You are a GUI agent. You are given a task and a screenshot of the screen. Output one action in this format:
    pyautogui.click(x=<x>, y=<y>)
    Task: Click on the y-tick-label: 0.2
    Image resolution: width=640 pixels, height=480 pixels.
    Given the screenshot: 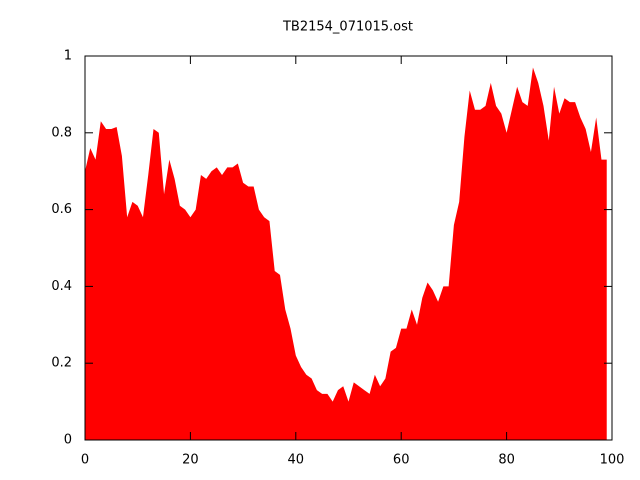 What is the action you would take?
    pyautogui.click(x=61, y=363)
    